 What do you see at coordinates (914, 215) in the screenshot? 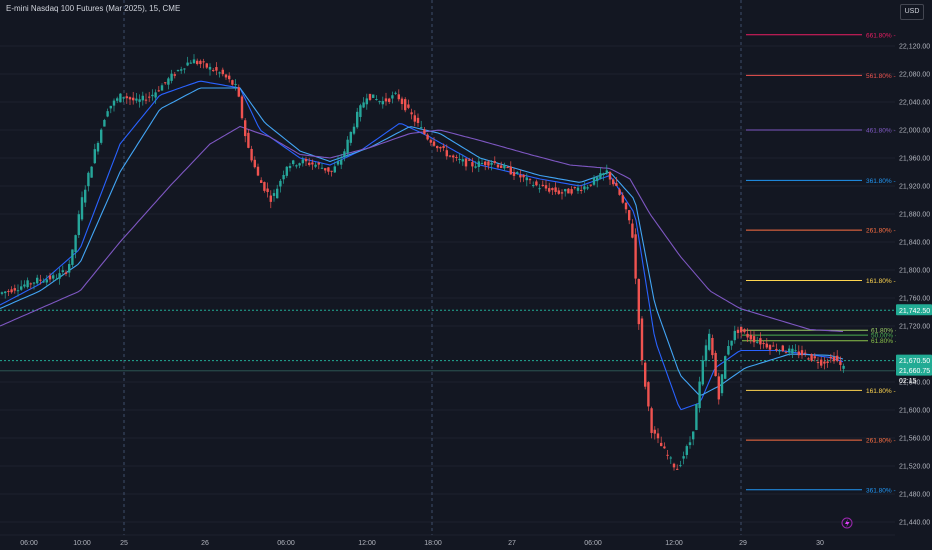
I see `price-tick-label: 21,880.00` at bounding box center [914, 215].